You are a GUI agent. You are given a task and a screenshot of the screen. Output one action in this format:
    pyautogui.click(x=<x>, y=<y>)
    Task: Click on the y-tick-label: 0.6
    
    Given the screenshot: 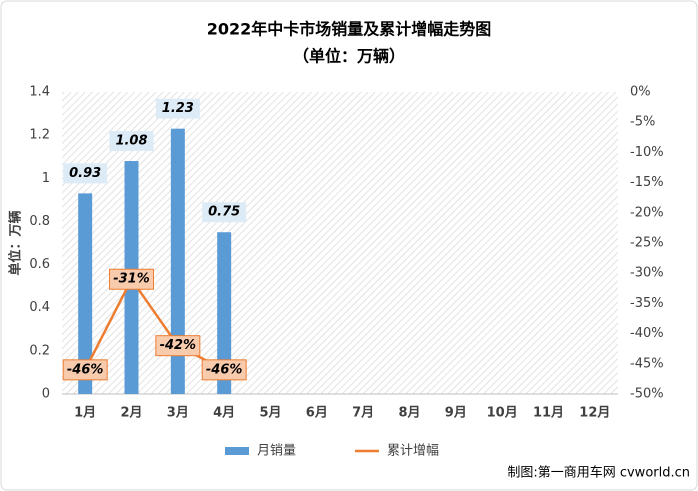 What is the action you would take?
    pyautogui.click(x=39, y=264)
    